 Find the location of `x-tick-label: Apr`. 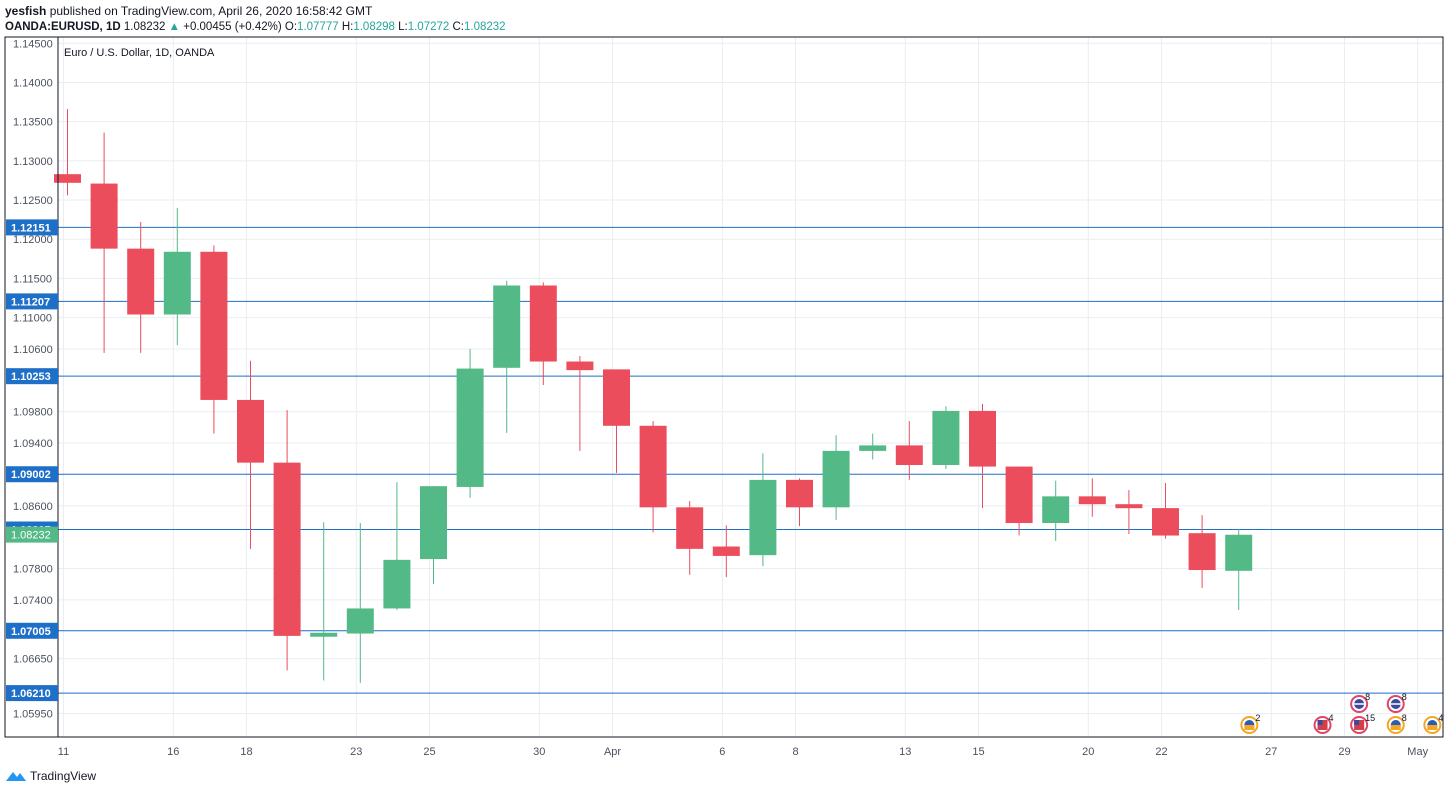

x-tick-label: Apr is located at coordinates (612, 752).